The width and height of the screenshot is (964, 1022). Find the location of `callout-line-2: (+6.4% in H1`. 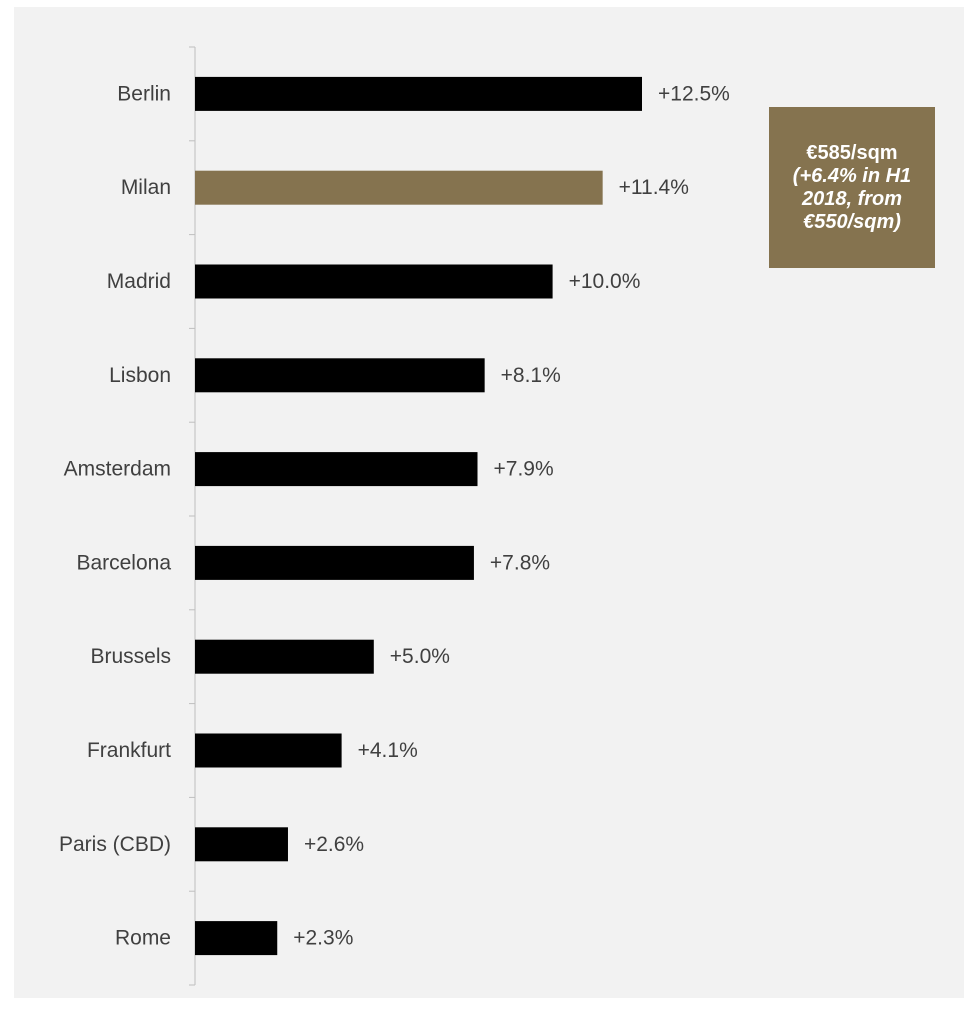

callout-line-2: (+6.4% in H1 is located at coordinates (852, 175).